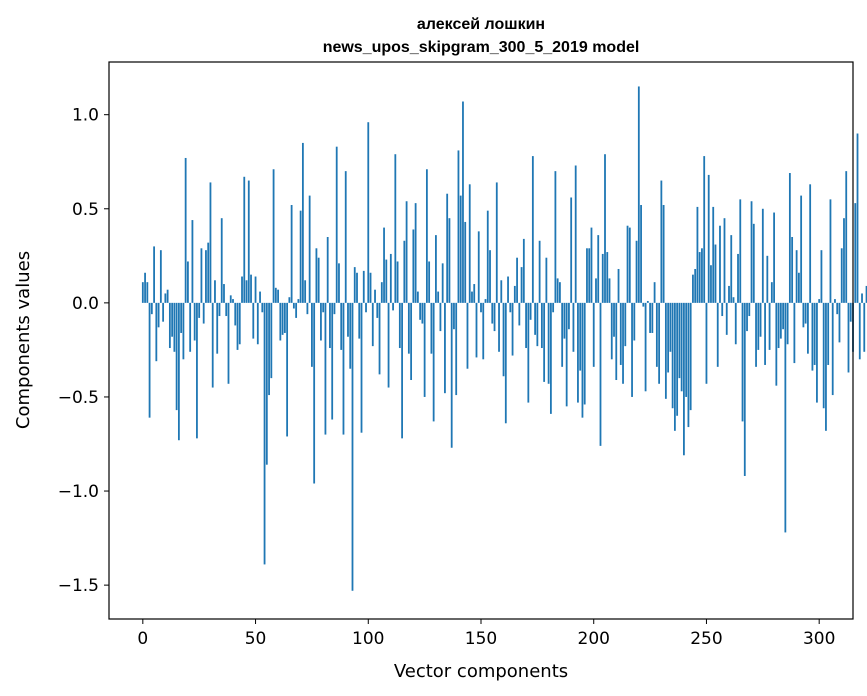 This screenshot has height=696, width=867. What do you see at coordinates (481, 671) in the screenshot?
I see `x-axis-label: Vector components` at bounding box center [481, 671].